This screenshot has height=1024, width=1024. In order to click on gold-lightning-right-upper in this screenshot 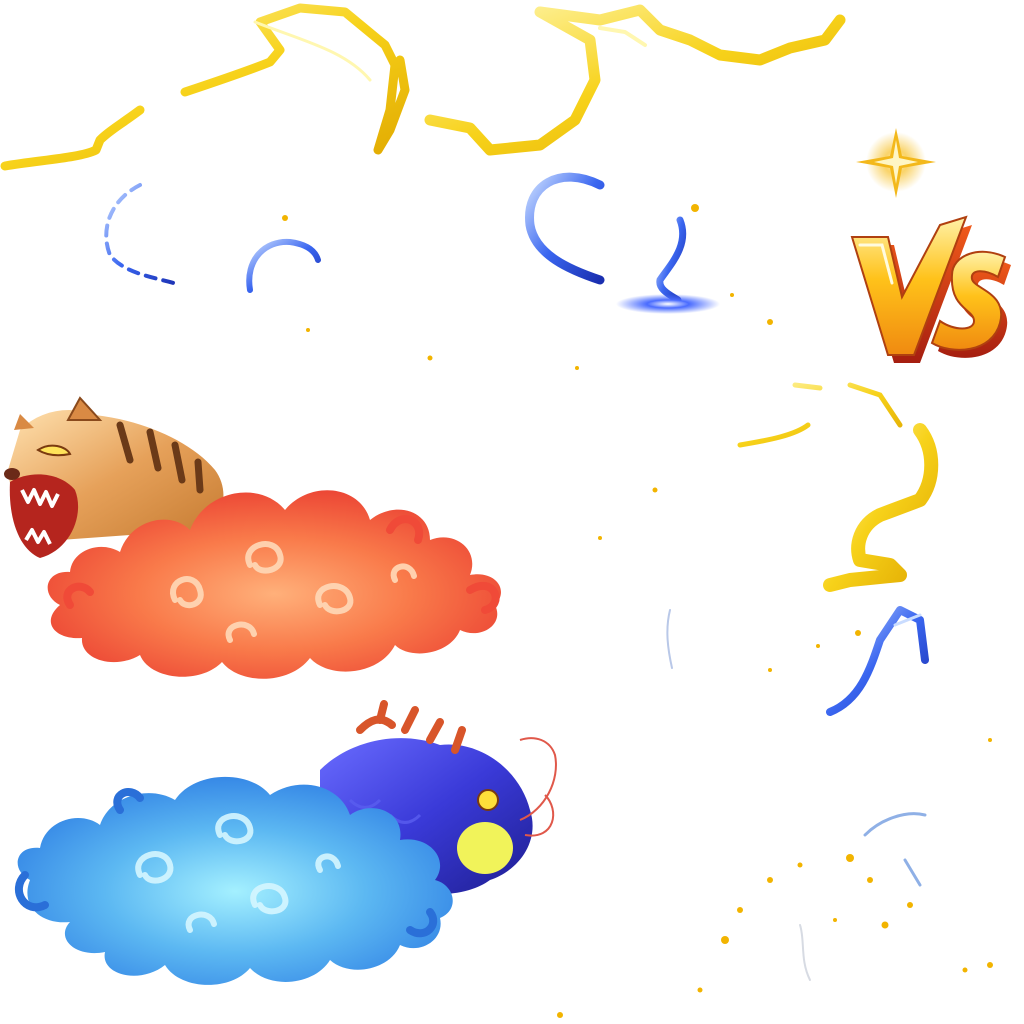, I will do `click(820, 415)`.